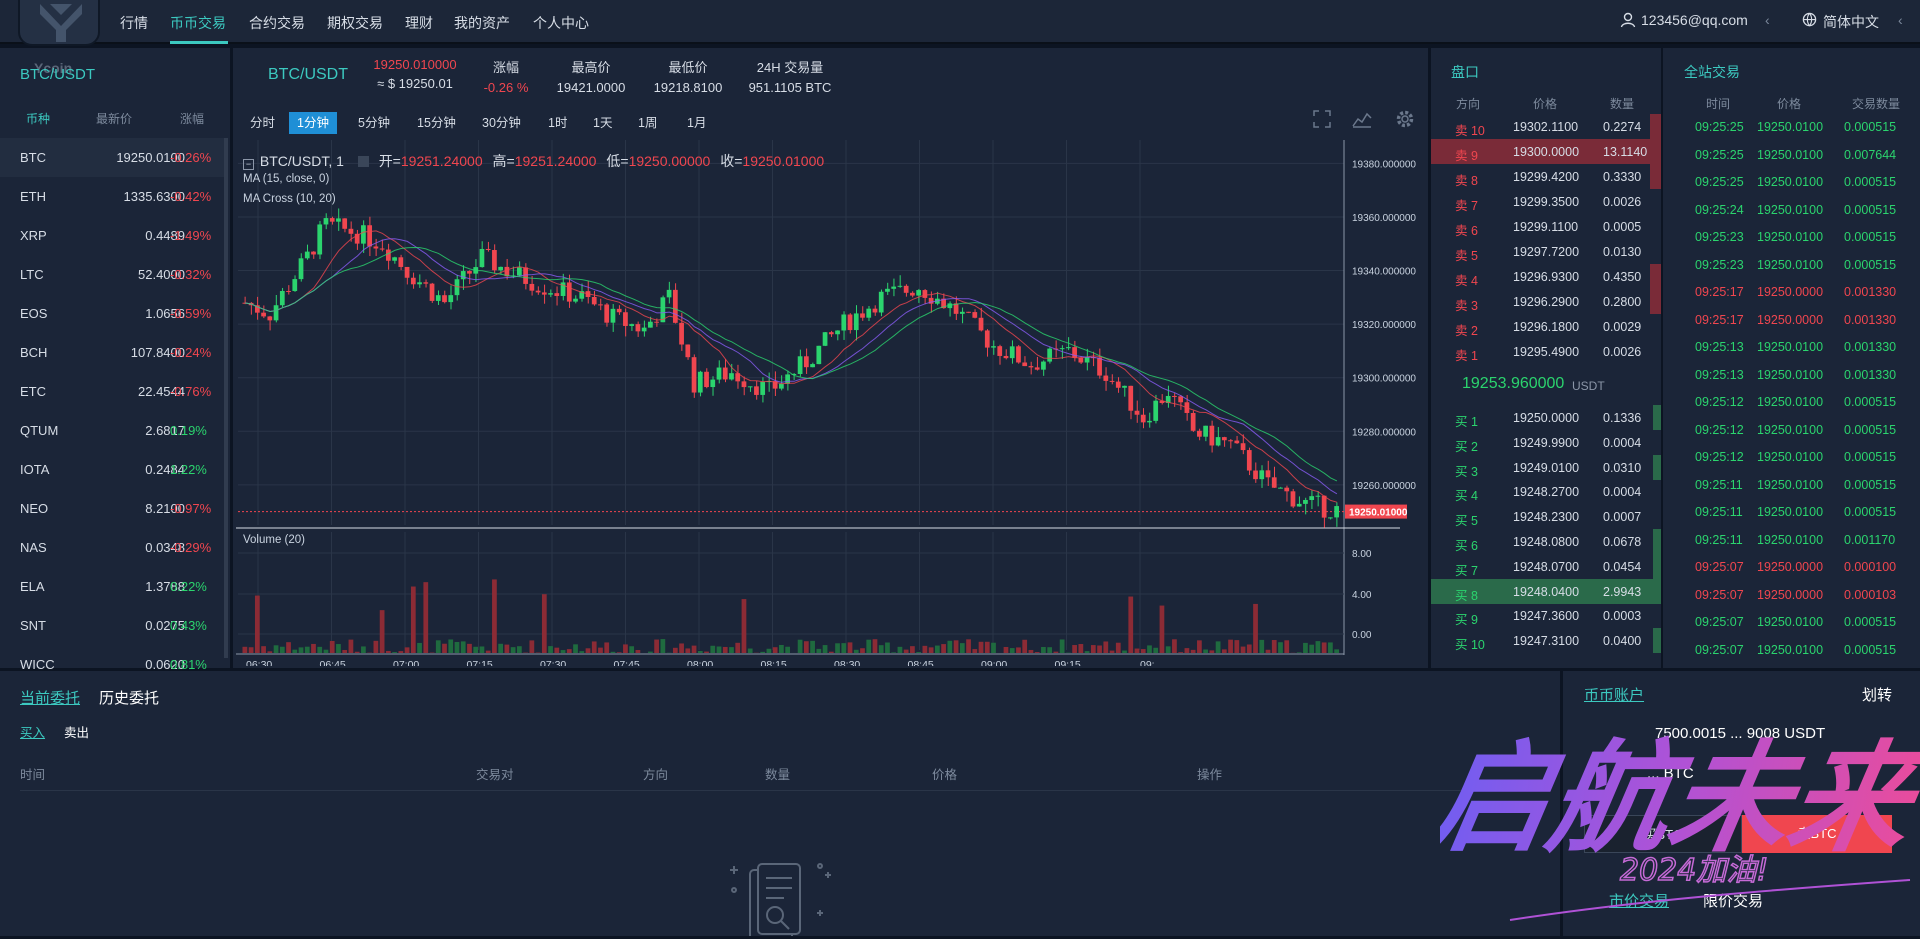 Image resolution: width=1920 pixels, height=939 pixels. What do you see at coordinates (557, 123) in the screenshot?
I see `timeframe-button: 1时` at bounding box center [557, 123].